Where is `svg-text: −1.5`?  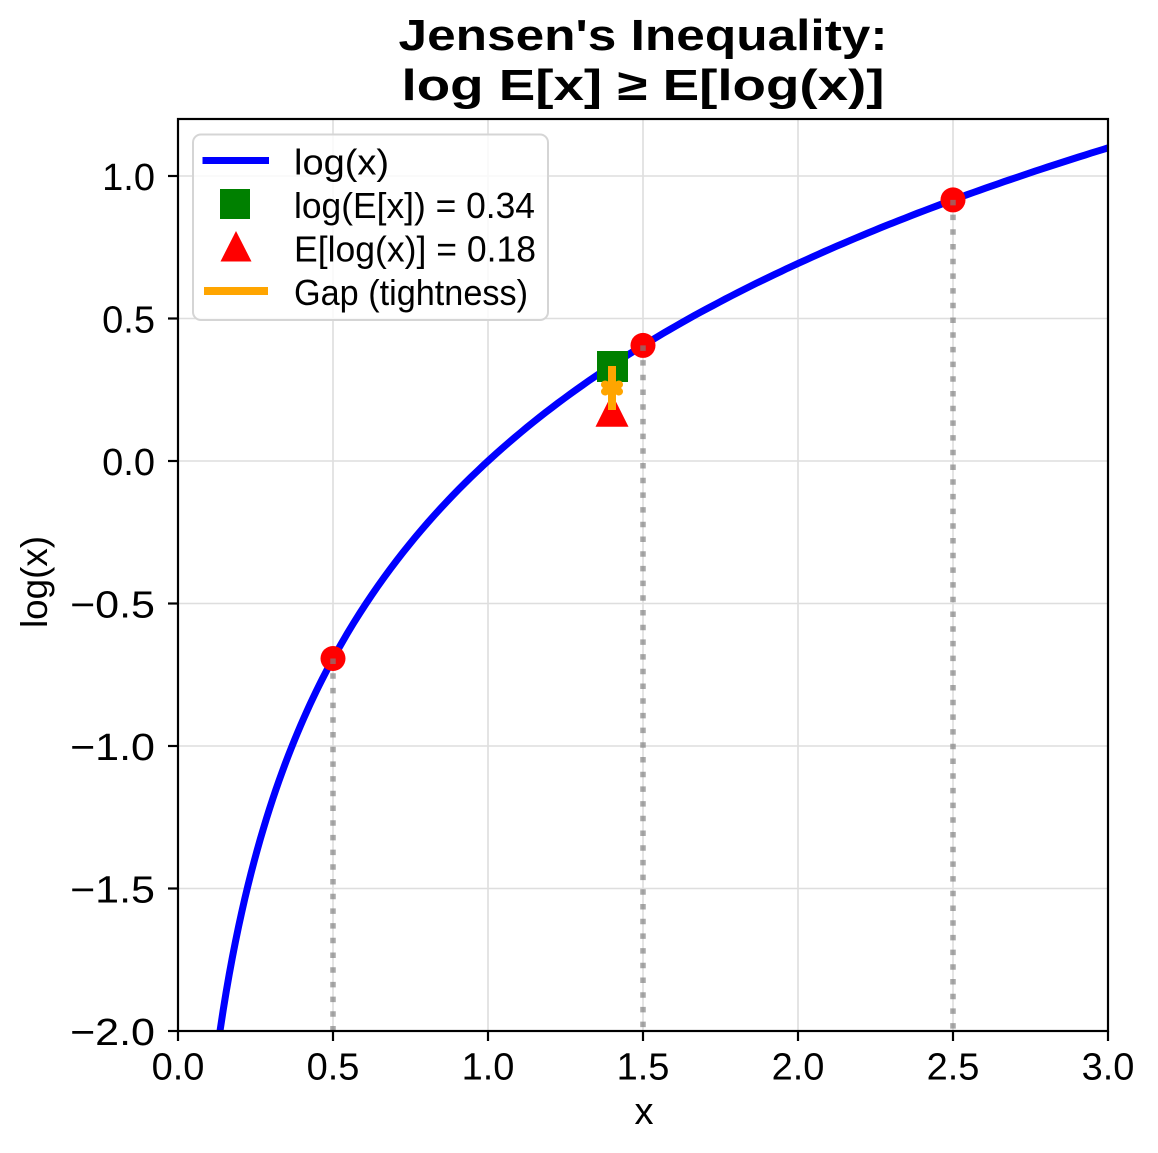 svg-text: −1.5 is located at coordinates (112, 891).